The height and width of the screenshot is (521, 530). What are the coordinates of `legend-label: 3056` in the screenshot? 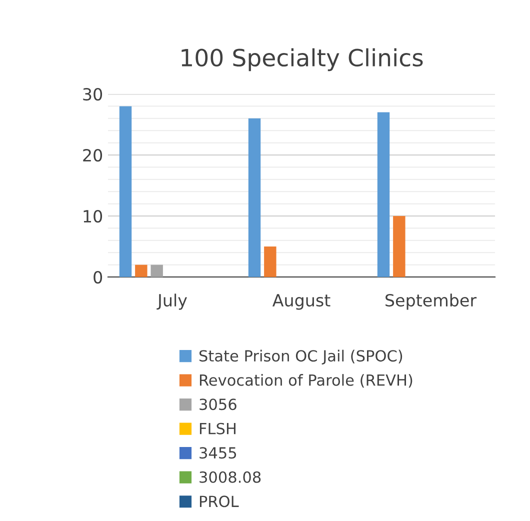 It's located at (218, 404).